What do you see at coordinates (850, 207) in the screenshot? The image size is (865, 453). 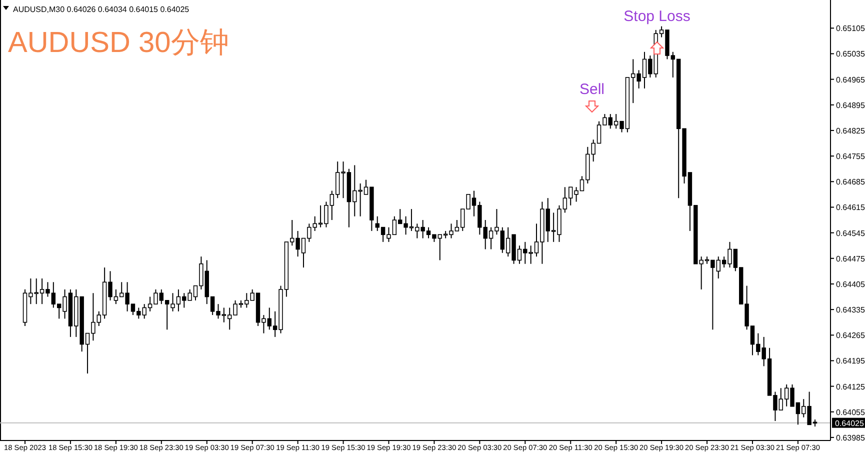 I see `y-tick-label: 0.64615` at bounding box center [850, 207].